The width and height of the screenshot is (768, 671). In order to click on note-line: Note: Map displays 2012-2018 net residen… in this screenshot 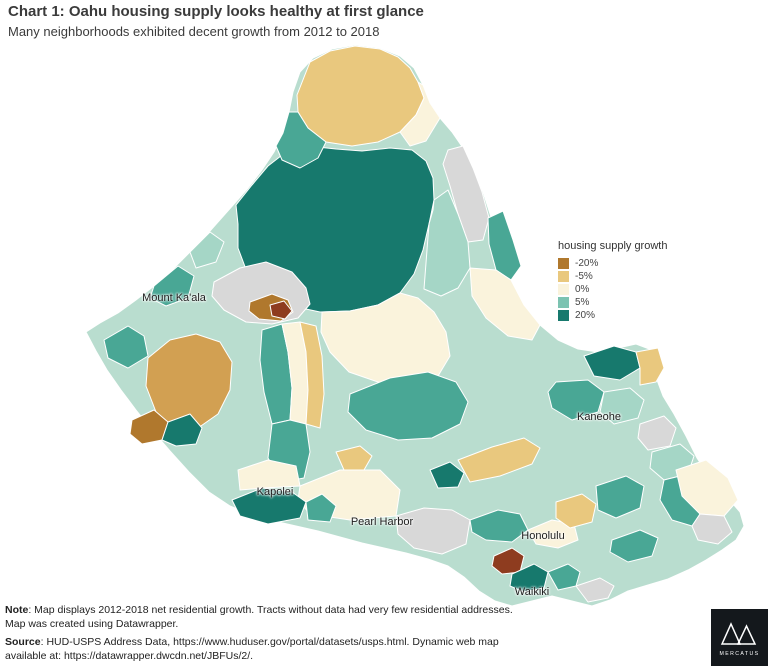, I will do `click(327, 611)`.